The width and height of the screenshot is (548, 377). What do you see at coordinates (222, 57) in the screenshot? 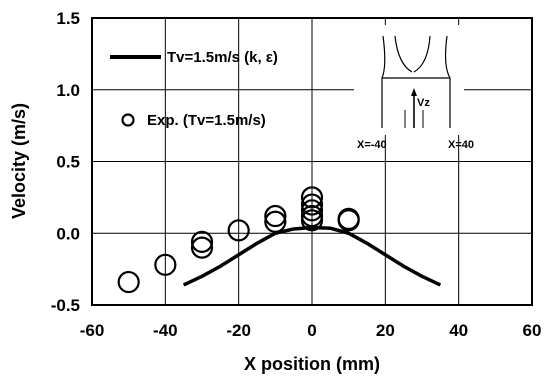
I see `legend-label-model: Tv=1.5m/s (k, ε)` at bounding box center [222, 57].